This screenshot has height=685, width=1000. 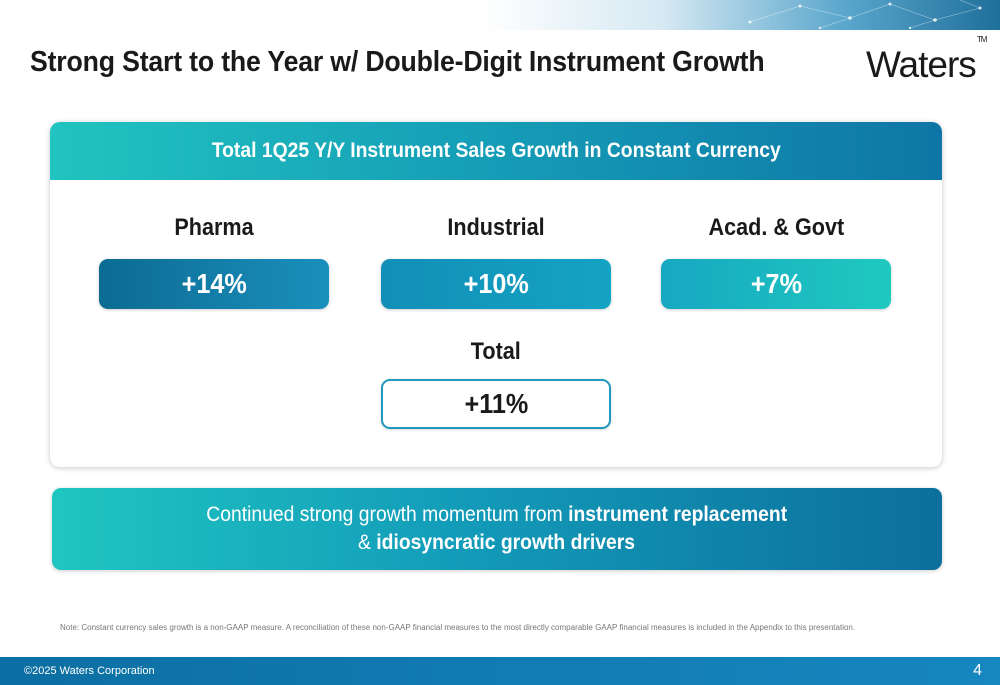 What do you see at coordinates (495, 351) in the screenshot?
I see `total-label: Total` at bounding box center [495, 351].